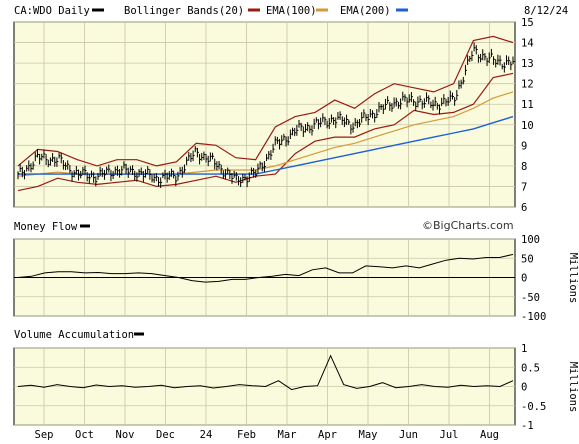 The width and height of the screenshot is (579, 444). What do you see at coordinates (265, 268) in the screenshot?
I see `series-money-flow` at bounding box center [265, 268].